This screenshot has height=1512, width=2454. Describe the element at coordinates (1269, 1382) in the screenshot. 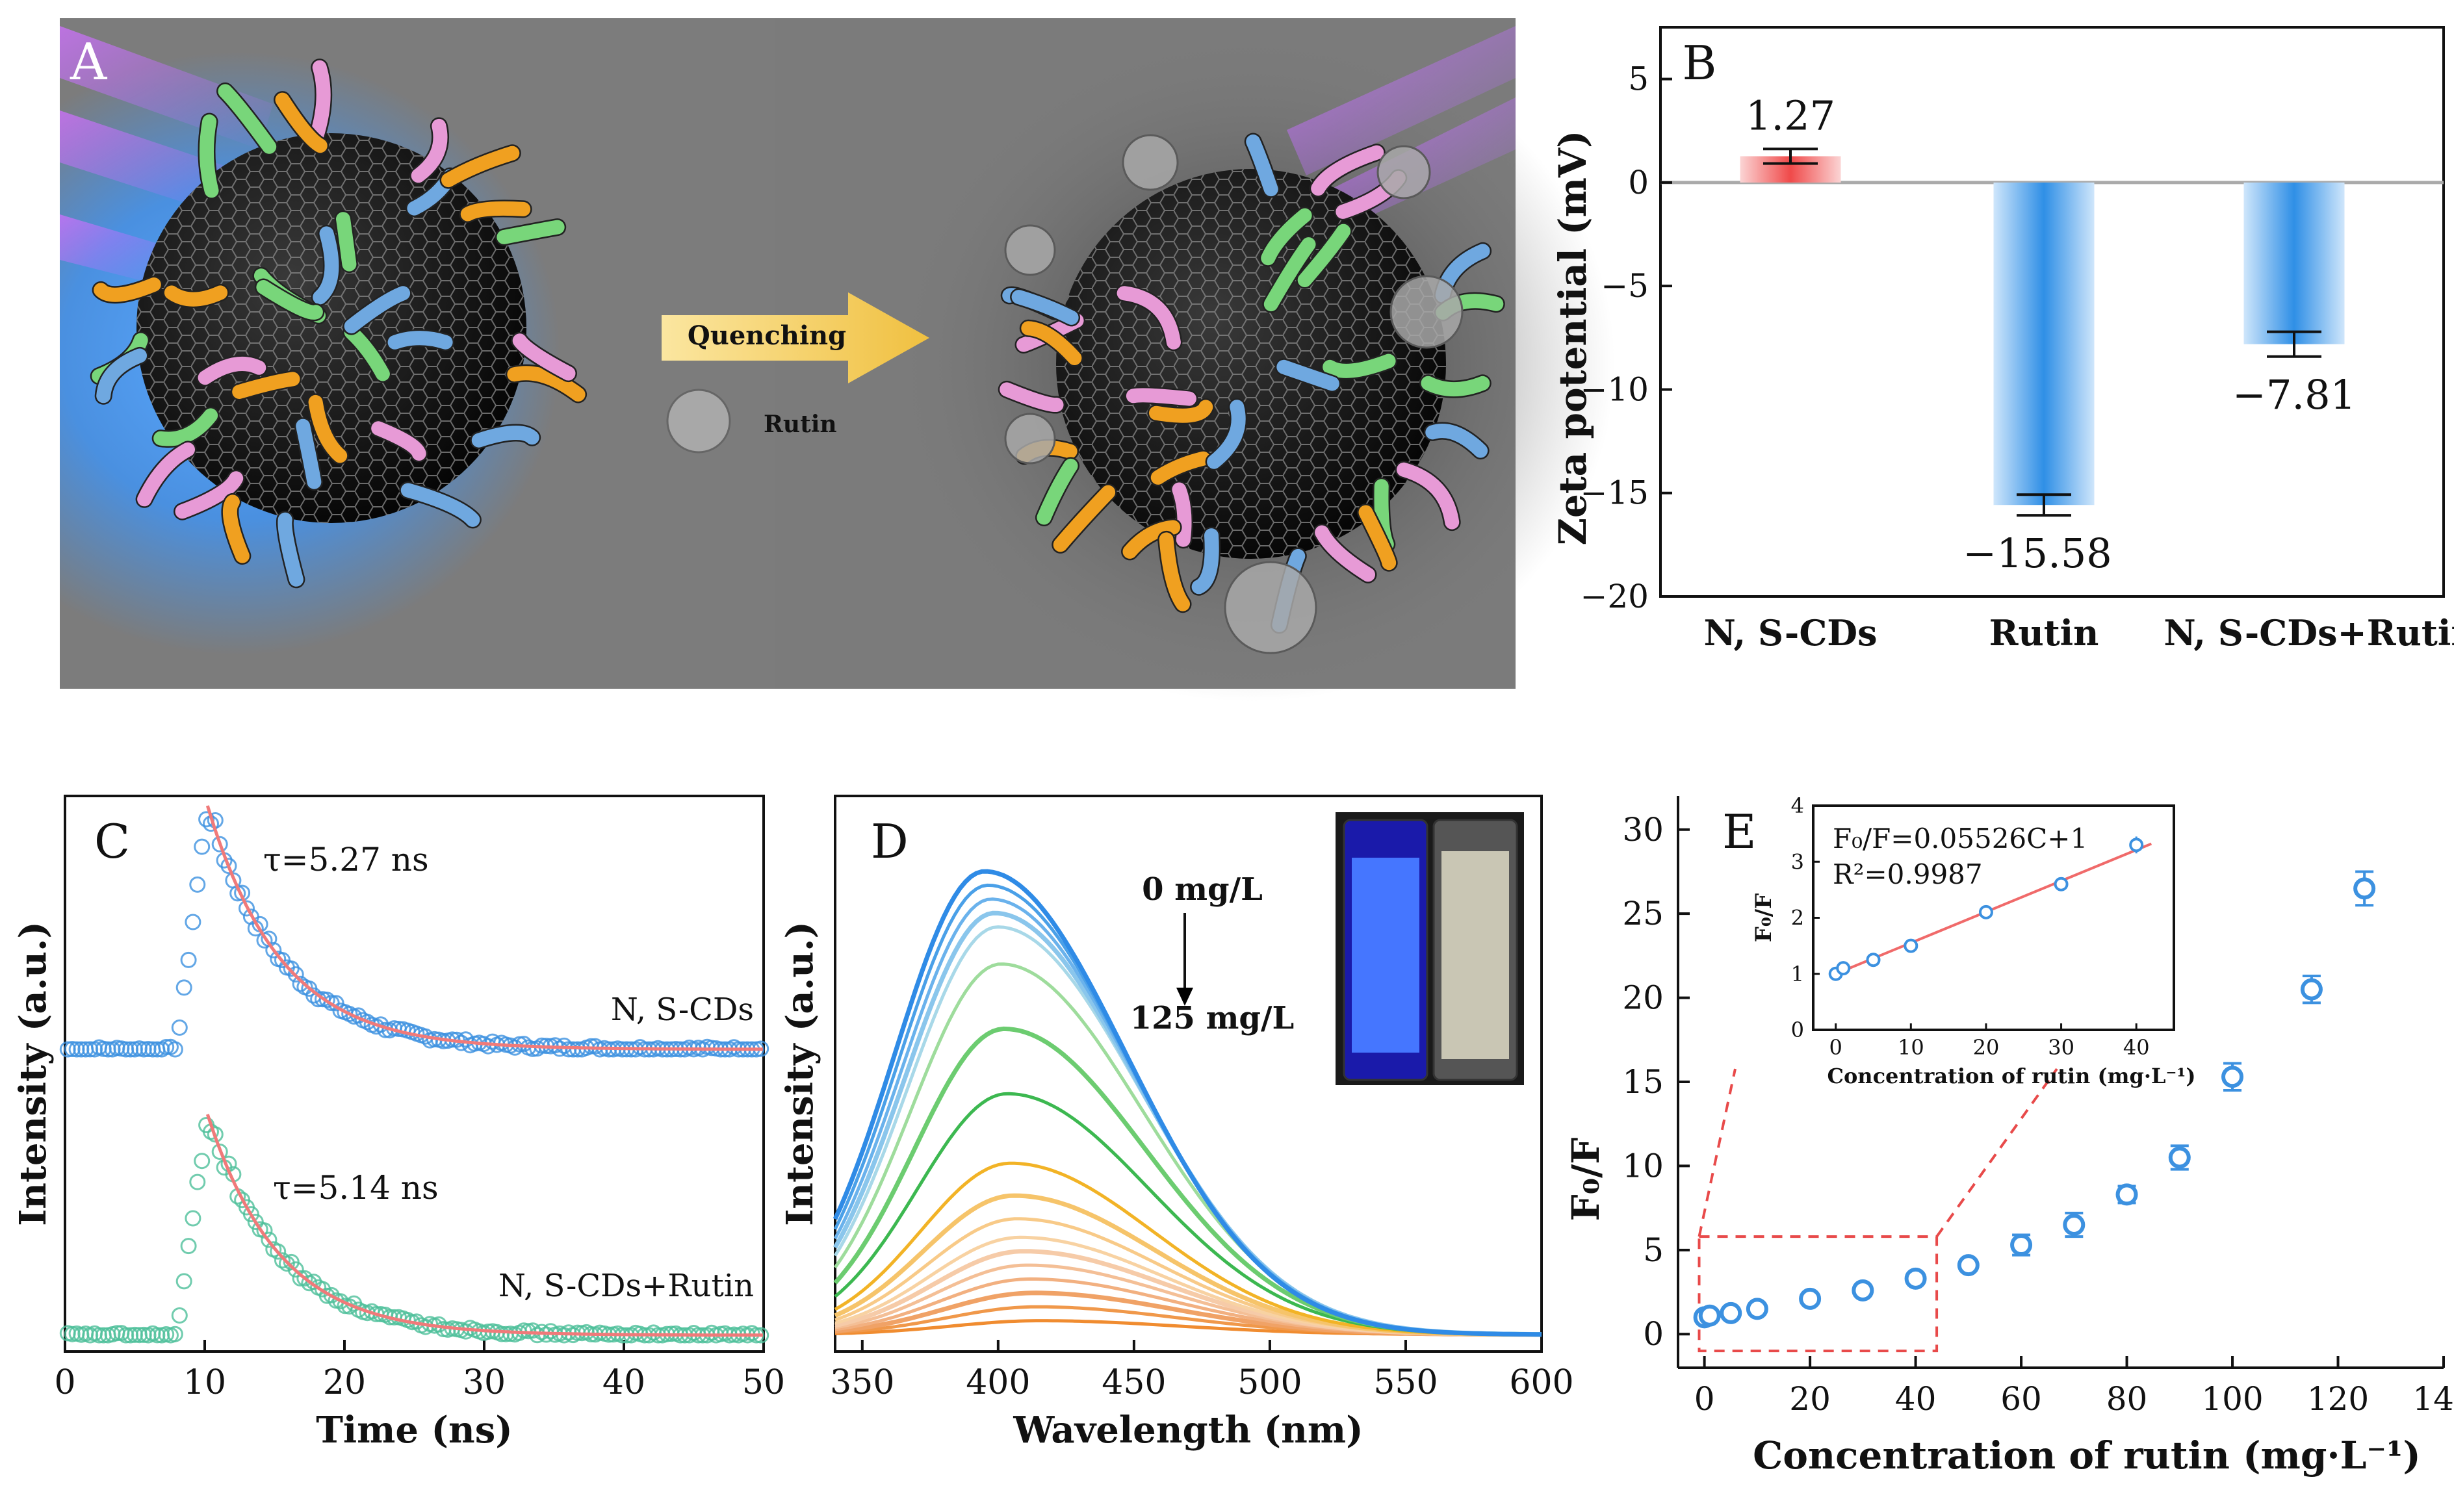

I see `x-tick-label: 500` at that location.